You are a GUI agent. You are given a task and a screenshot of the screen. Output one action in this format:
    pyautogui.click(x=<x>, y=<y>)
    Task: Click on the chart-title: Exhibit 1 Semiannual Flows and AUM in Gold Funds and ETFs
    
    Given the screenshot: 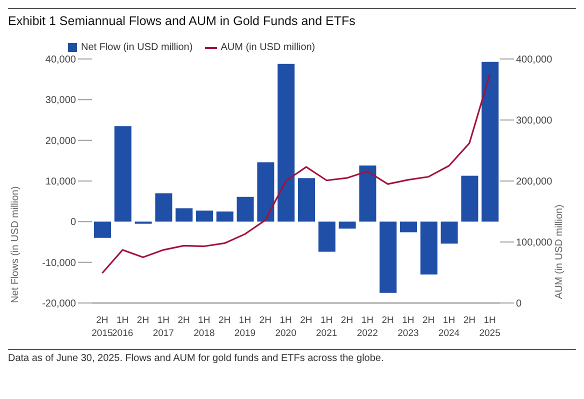 What is the action you would take?
    pyautogui.click(x=292, y=18)
    